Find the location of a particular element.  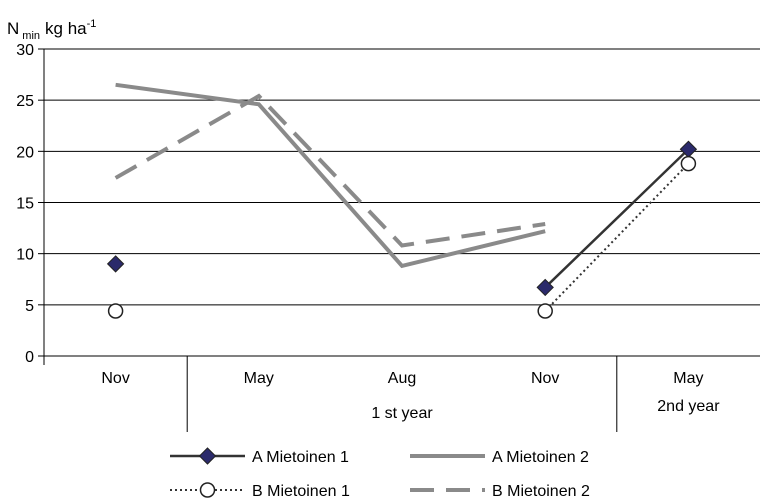

y-tick-labels: 0 5 10 15 20 25 30 is located at coordinates (25, 204).